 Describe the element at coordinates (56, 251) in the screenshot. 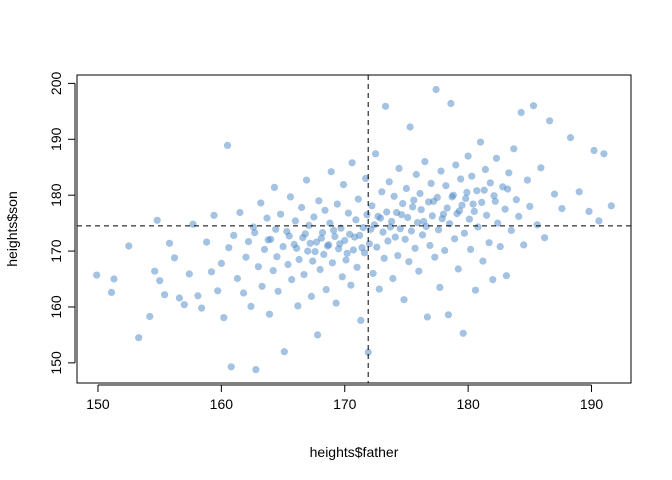

I see `y-tick-label: 170` at that location.